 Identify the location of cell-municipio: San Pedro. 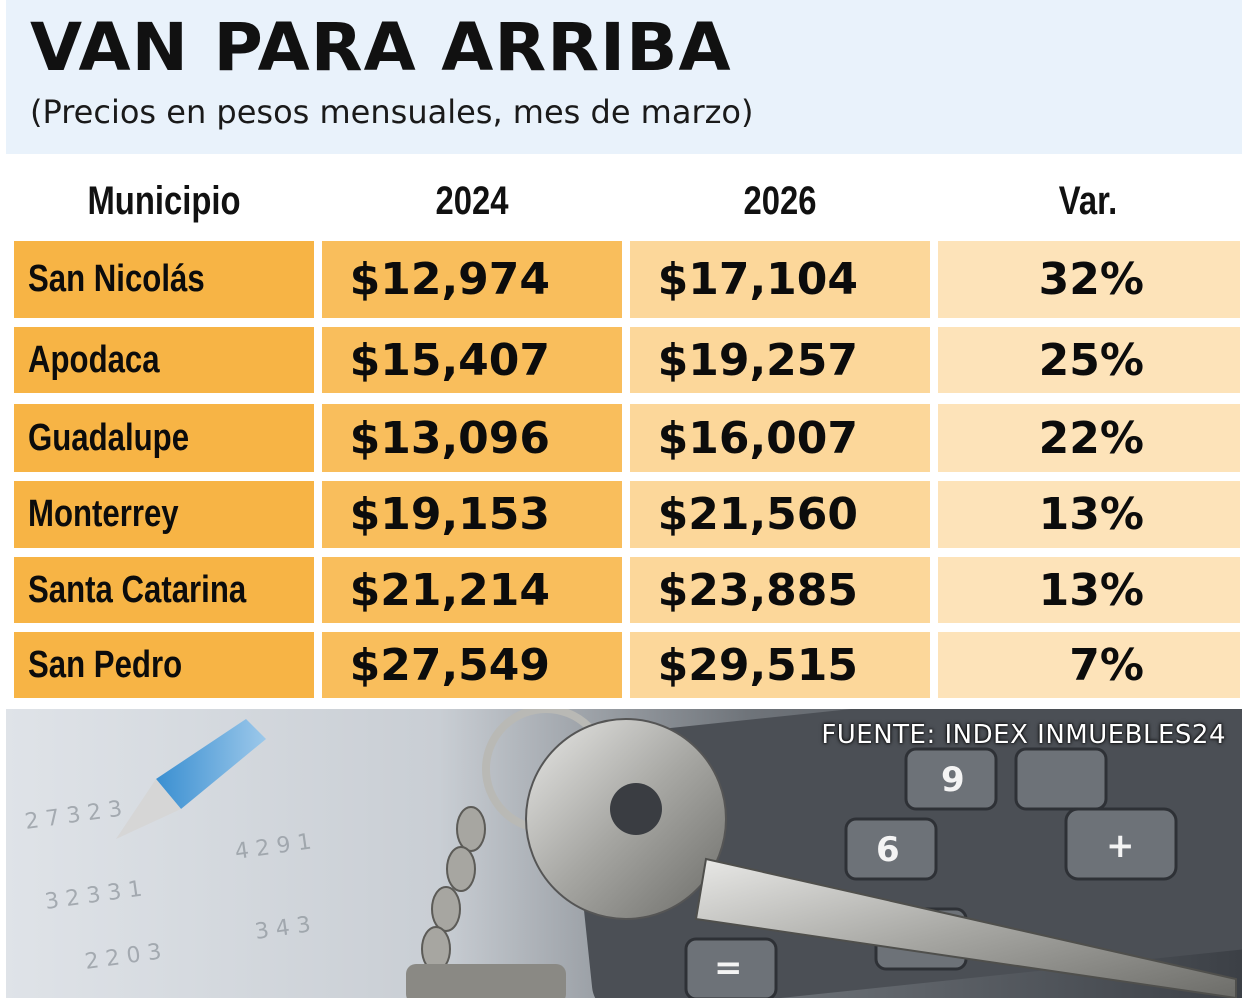
(164, 665).